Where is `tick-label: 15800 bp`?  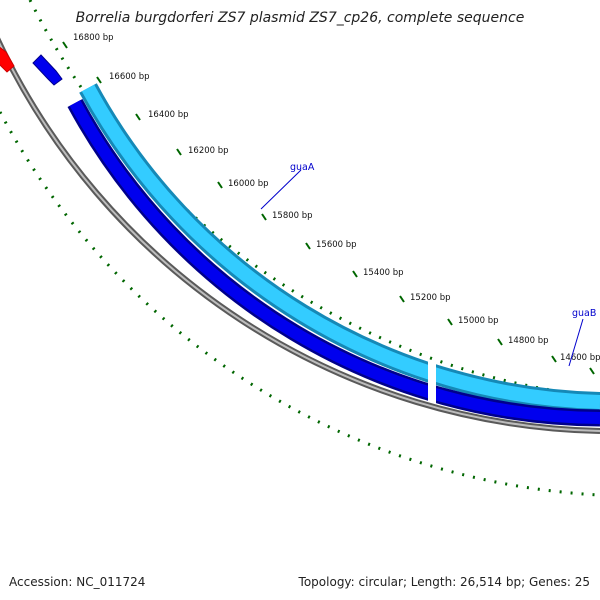 tick-label: 15800 bp is located at coordinates (292, 216).